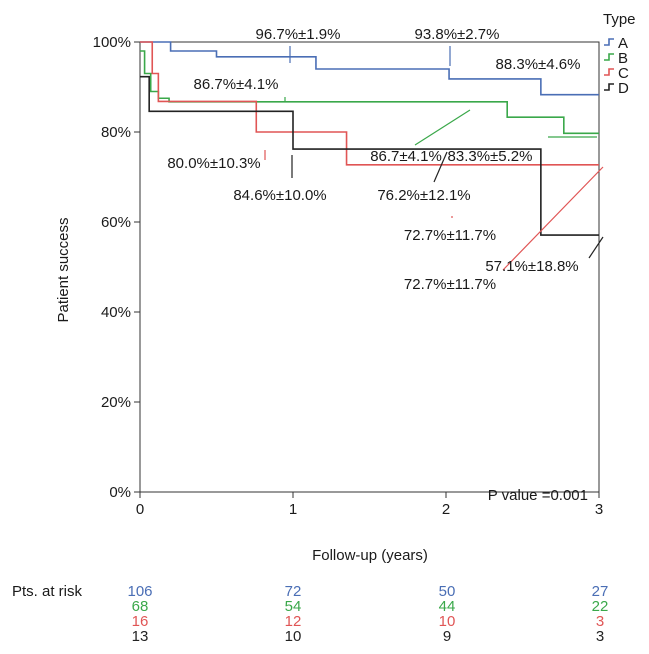 The height and width of the screenshot is (654, 649). What do you see at coordinates (120, 492) in the screenshot?
I see `y-tick-label: 0%` at bounding box center [120, 492].